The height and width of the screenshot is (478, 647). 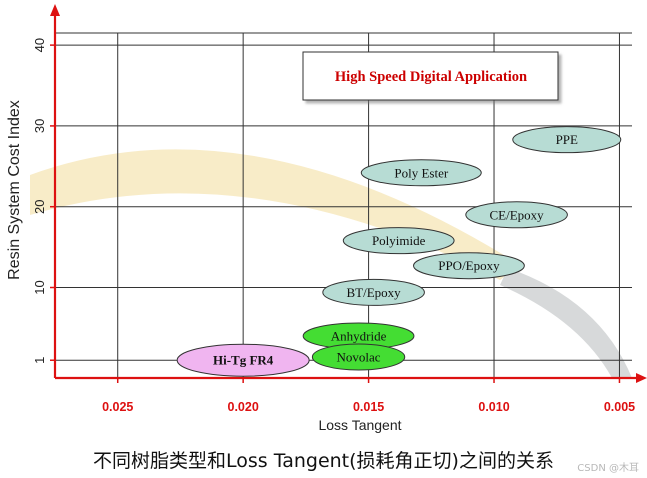 I want to click on x-tick-label-1: 0.020, so click(x=243, y=407).